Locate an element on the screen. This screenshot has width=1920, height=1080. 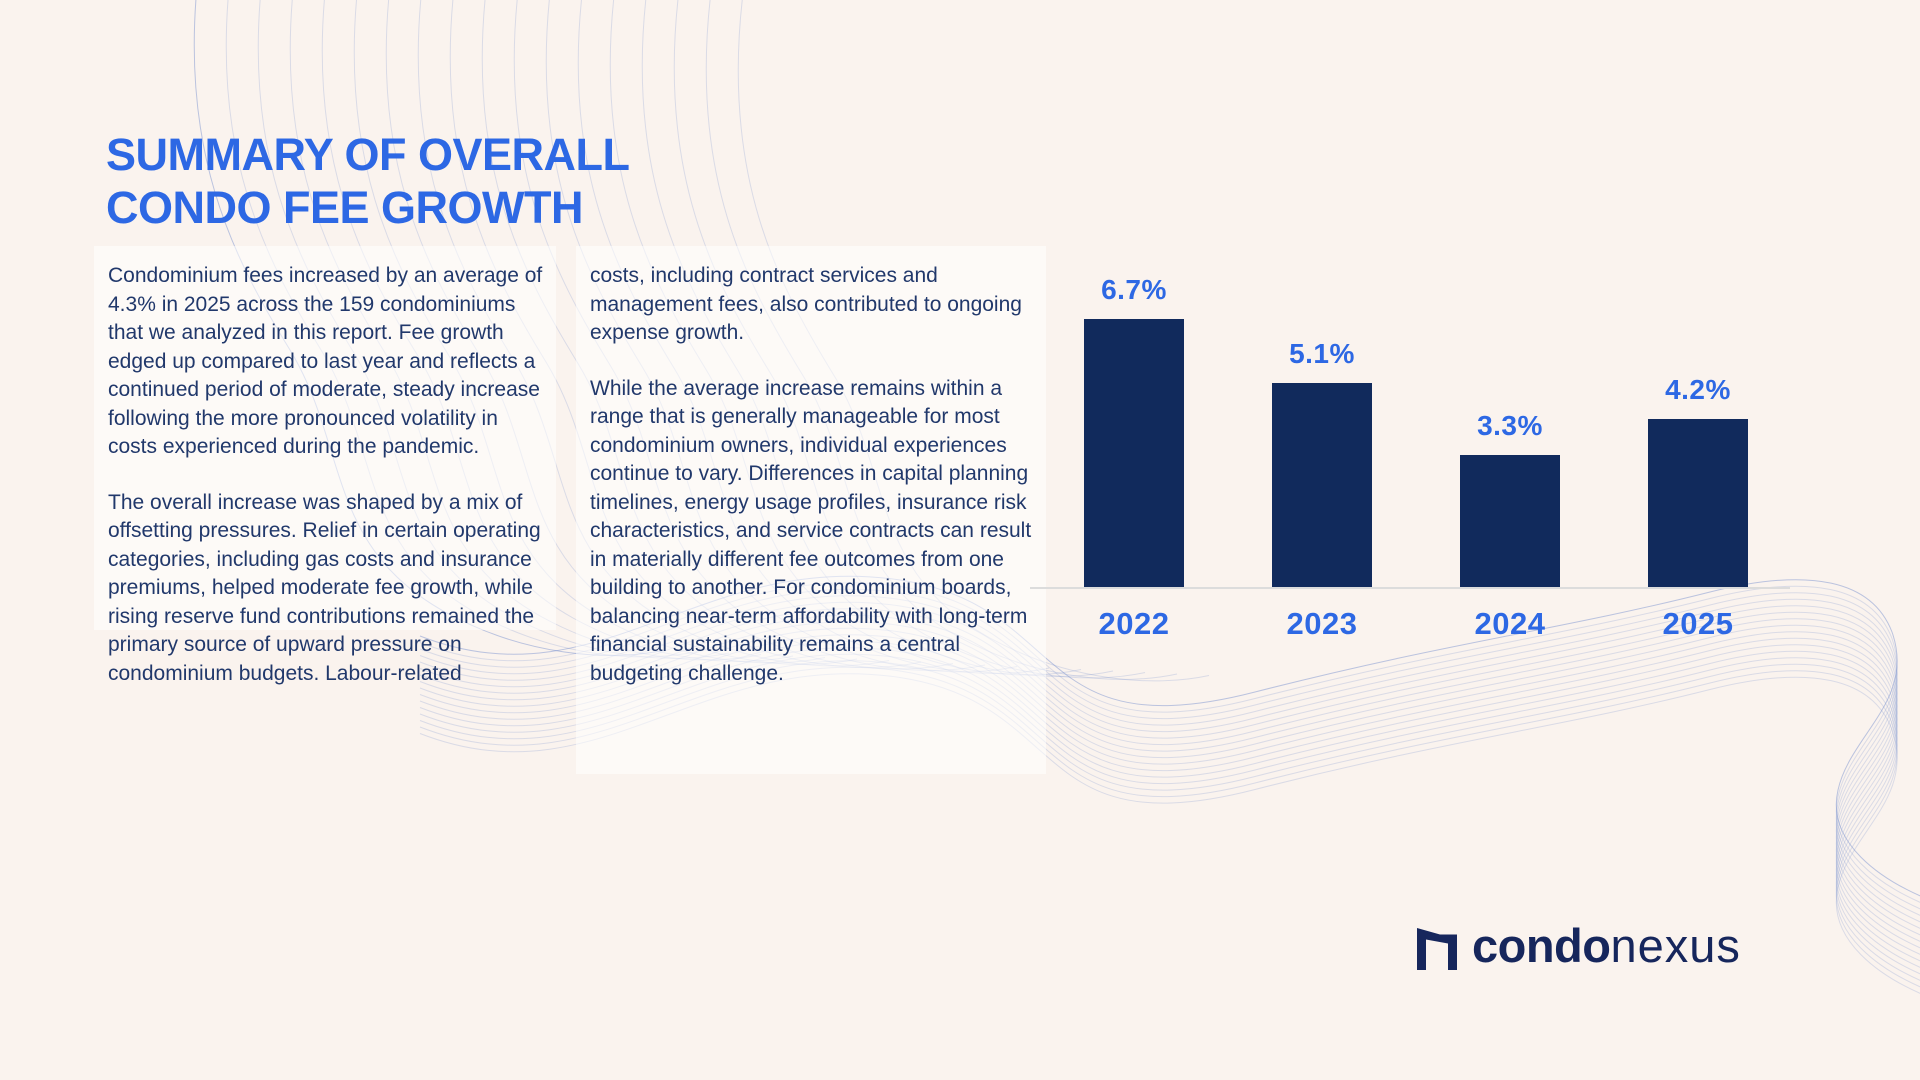
chart-bar-group: 4.2% is located at coordinates (1698, 480).